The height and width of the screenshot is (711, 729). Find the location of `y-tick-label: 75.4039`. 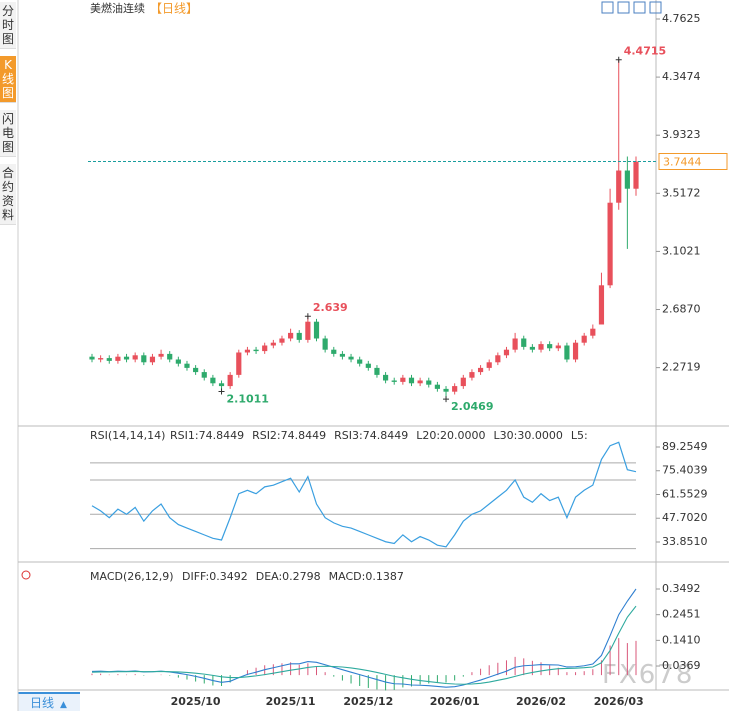

y-tick-label: 75.4039 is located at coordinates (685, 470).